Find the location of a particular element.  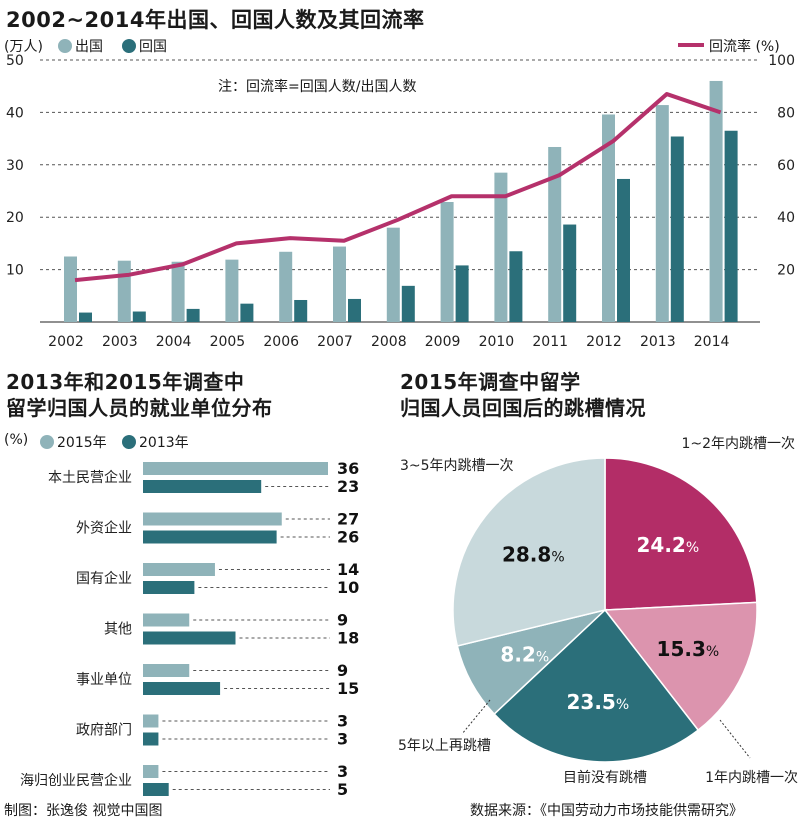

pie-category-label: 1~2年内跳槽一次 is located at coordinates (738, 444).